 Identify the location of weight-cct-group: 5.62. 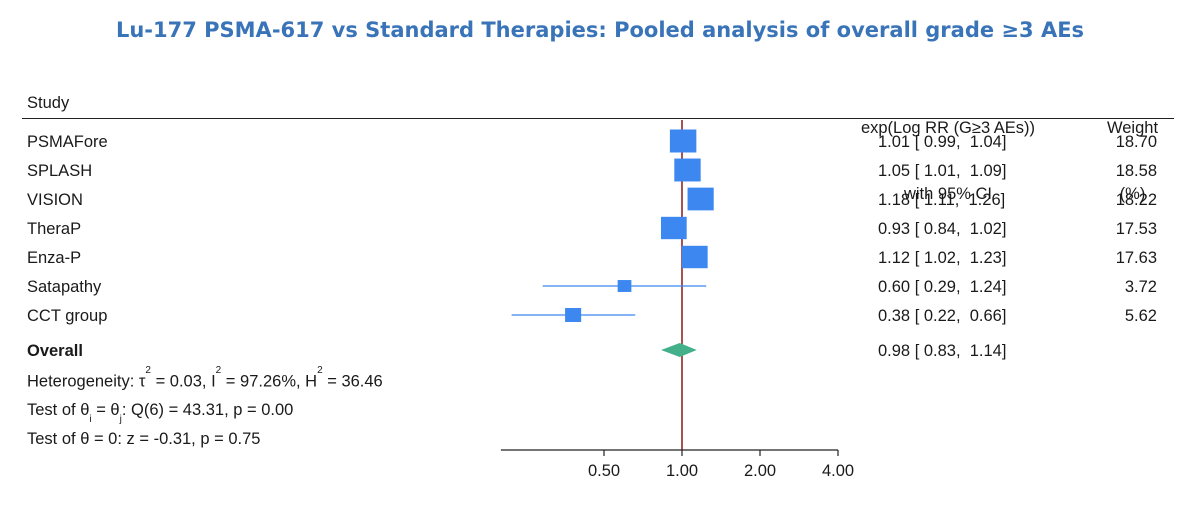
(1140, 316).